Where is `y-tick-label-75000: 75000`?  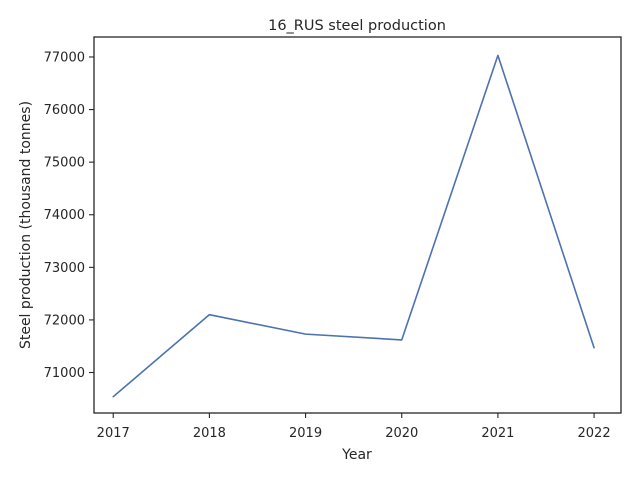
y-tick-label-75000: 75000 is located at coordinates (64, 163).